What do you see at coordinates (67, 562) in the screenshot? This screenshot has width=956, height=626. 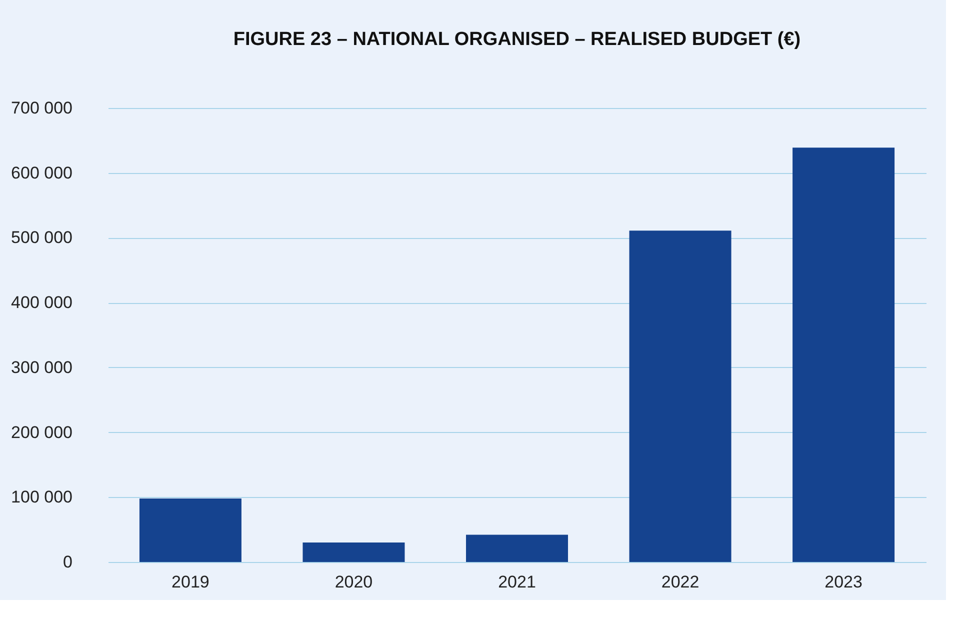 I see `y-tick-label: 0` at bounding box center [67, 562].